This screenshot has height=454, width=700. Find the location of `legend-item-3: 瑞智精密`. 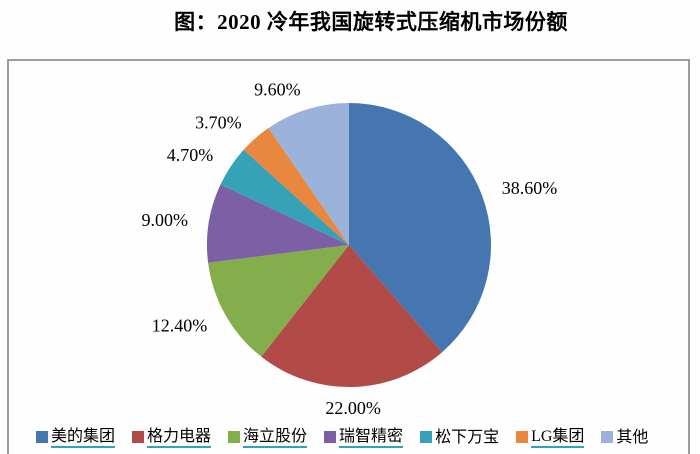

legend-item-3: 瑞智精密 is located at coordinates (364, 437).